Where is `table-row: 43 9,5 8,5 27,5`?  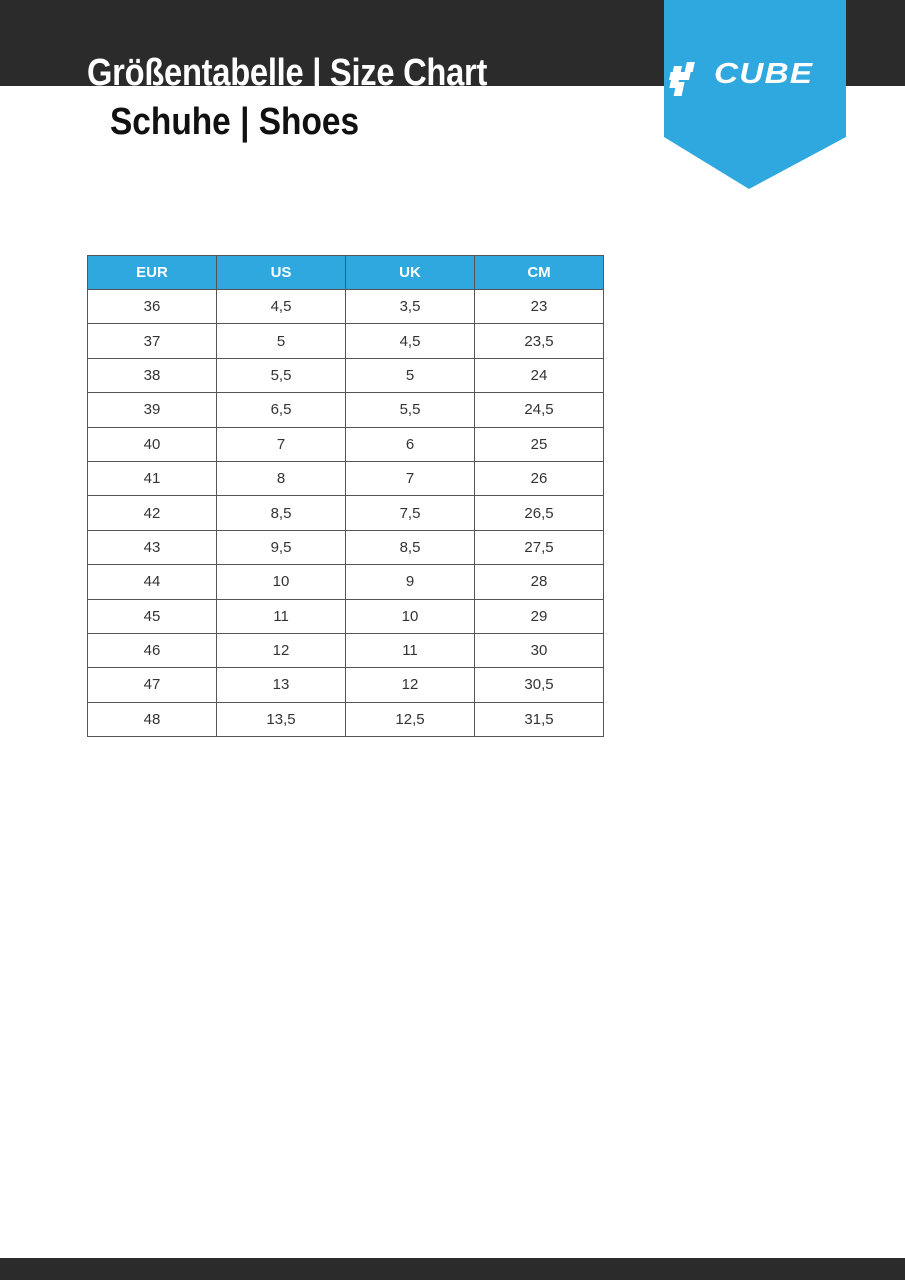 table-row: 43 9,5 8,5 27,5 is located at coordinates (345, 547).